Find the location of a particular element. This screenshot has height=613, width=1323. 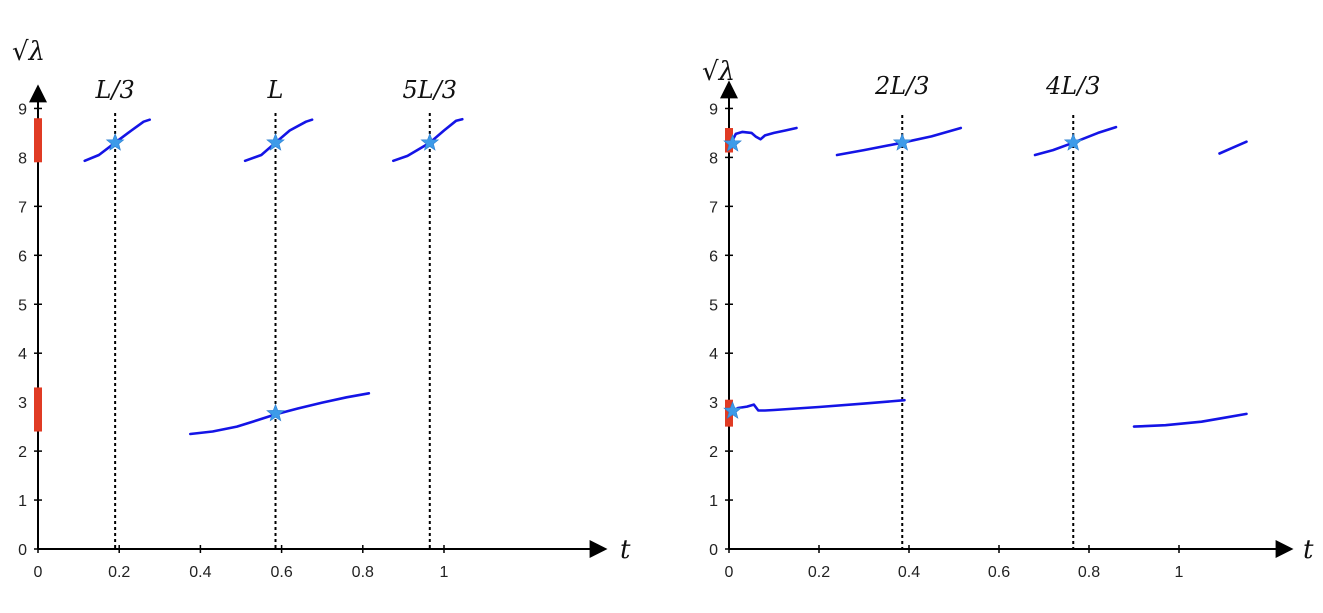

reference-line-label: 5L/3 is located at coordinates (430, 90).